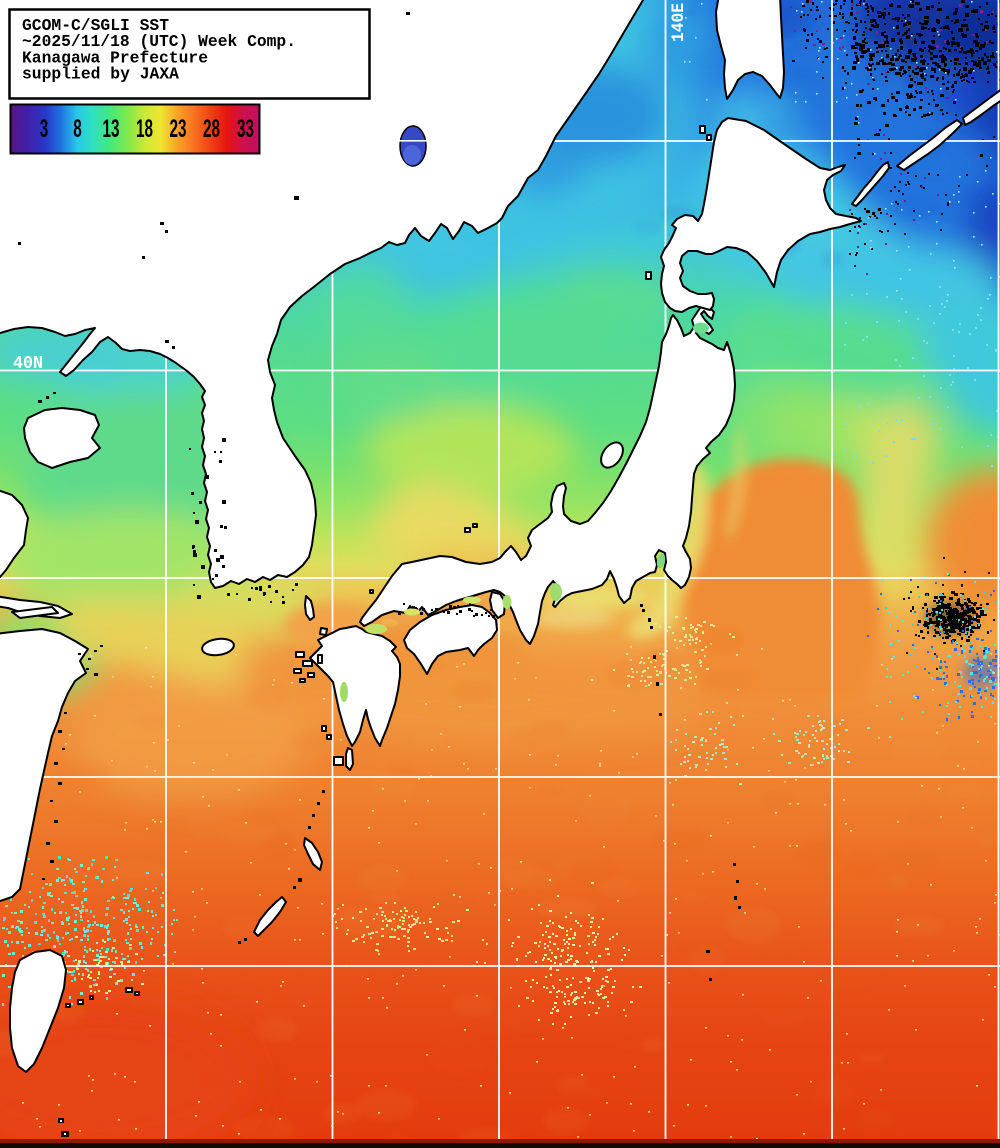  What do you see at coordinates (178, 129) in the screenshot?
I see `svg-text: 23` at bounding box center [178, 129].